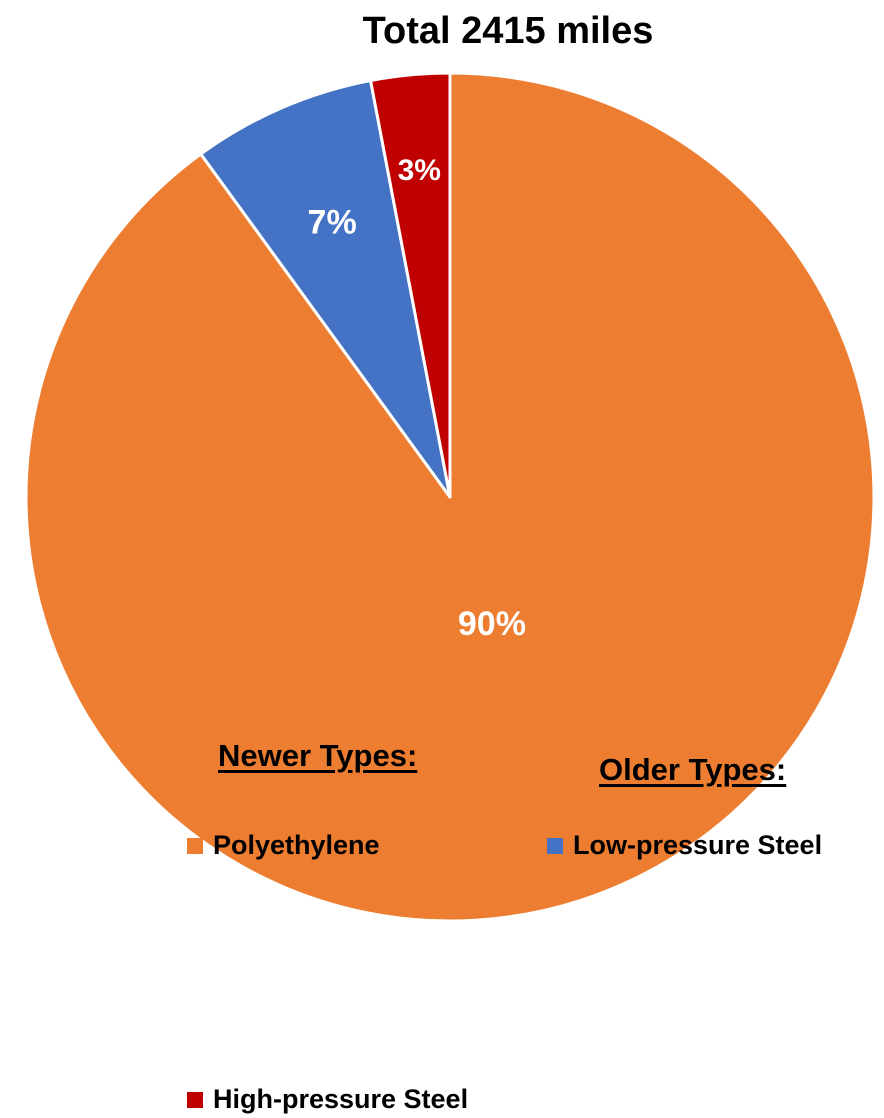 The height and width of the screenshot is (1118, 884). Describe the element at coordinates (341, 1099) in the screenshot. I see `legend-label-high-pressure-steel: High-pressure Steel` at that location.